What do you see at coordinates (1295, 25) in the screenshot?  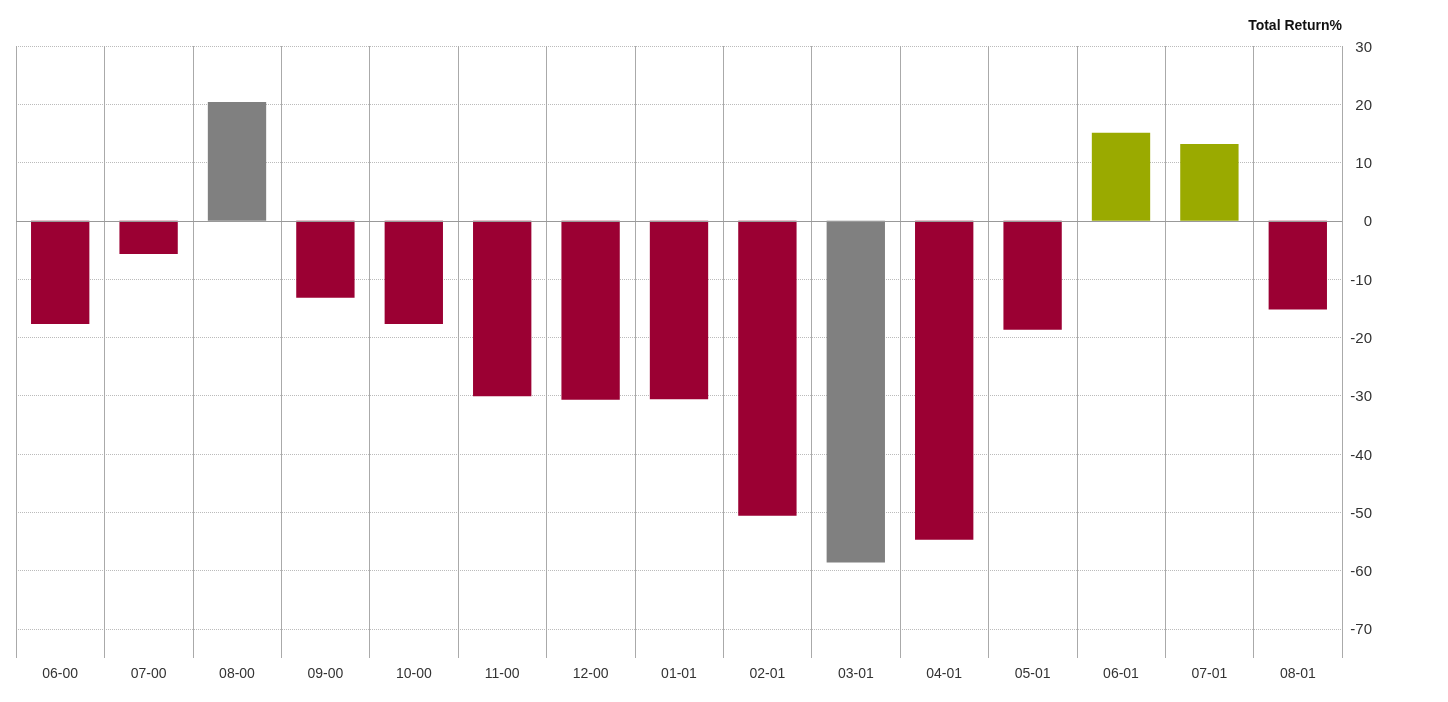 I see `y-axis-title: Total Return%` at bounding box center [1295, 25].